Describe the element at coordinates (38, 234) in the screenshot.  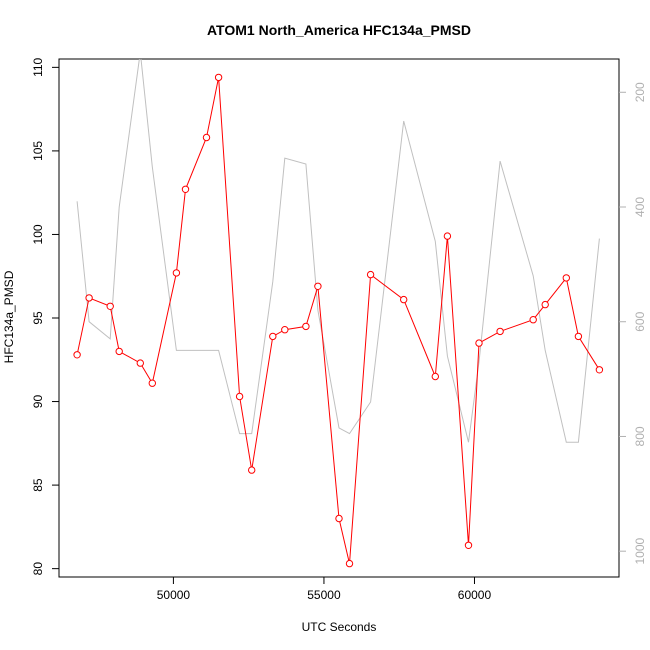
I see `y-tick-label: 100` at that location.